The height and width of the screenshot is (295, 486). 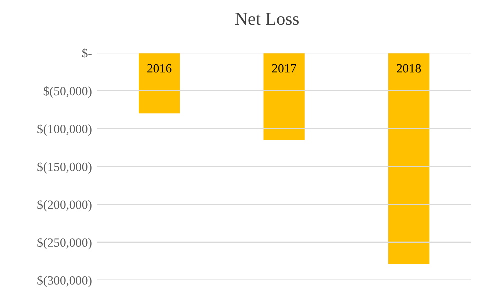 I want to click on chart-title: Net Loss, so click(x=267, y=19).